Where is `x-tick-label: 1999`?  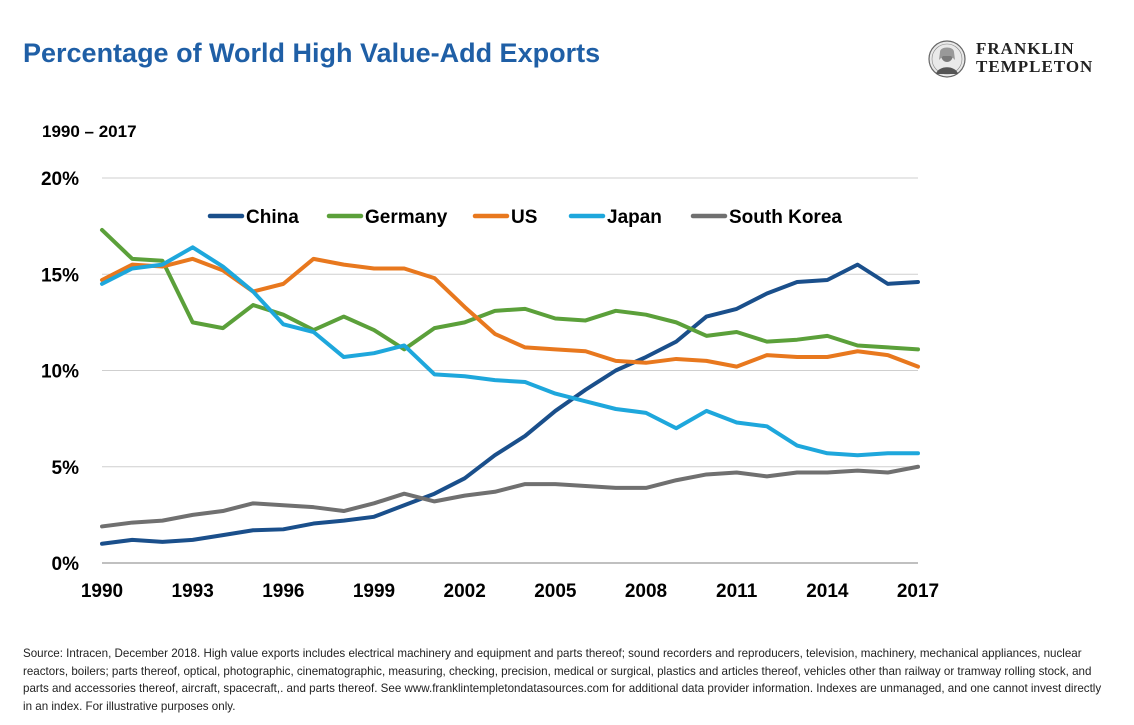 x-tick-label: 1999 is located at coordinates (374, 591).